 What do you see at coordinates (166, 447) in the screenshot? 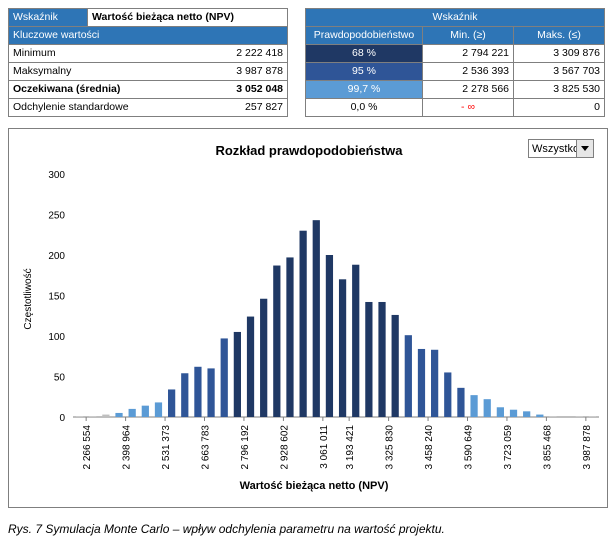
I see `x-tick-label: 2 531 373` at bounding box center [166, 447].